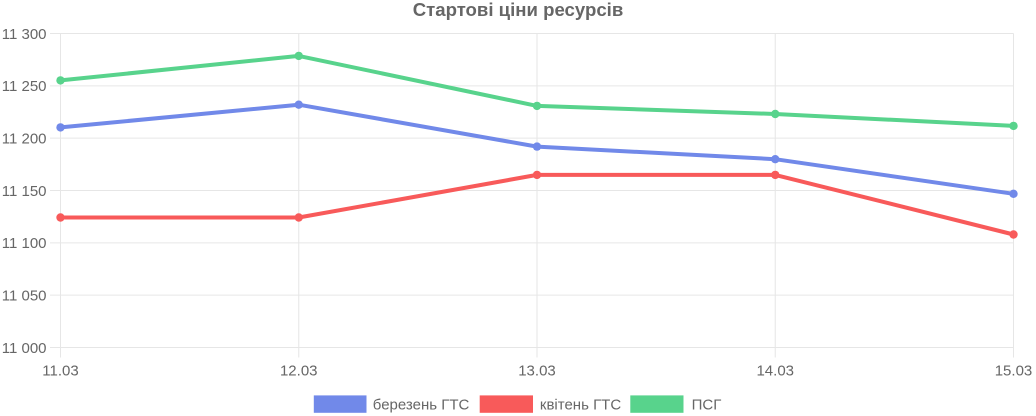  What do you see at coordinates (707, 404) in the screenshot?
I see `svg-text: ПСГ` at bounding box center [707, 404].